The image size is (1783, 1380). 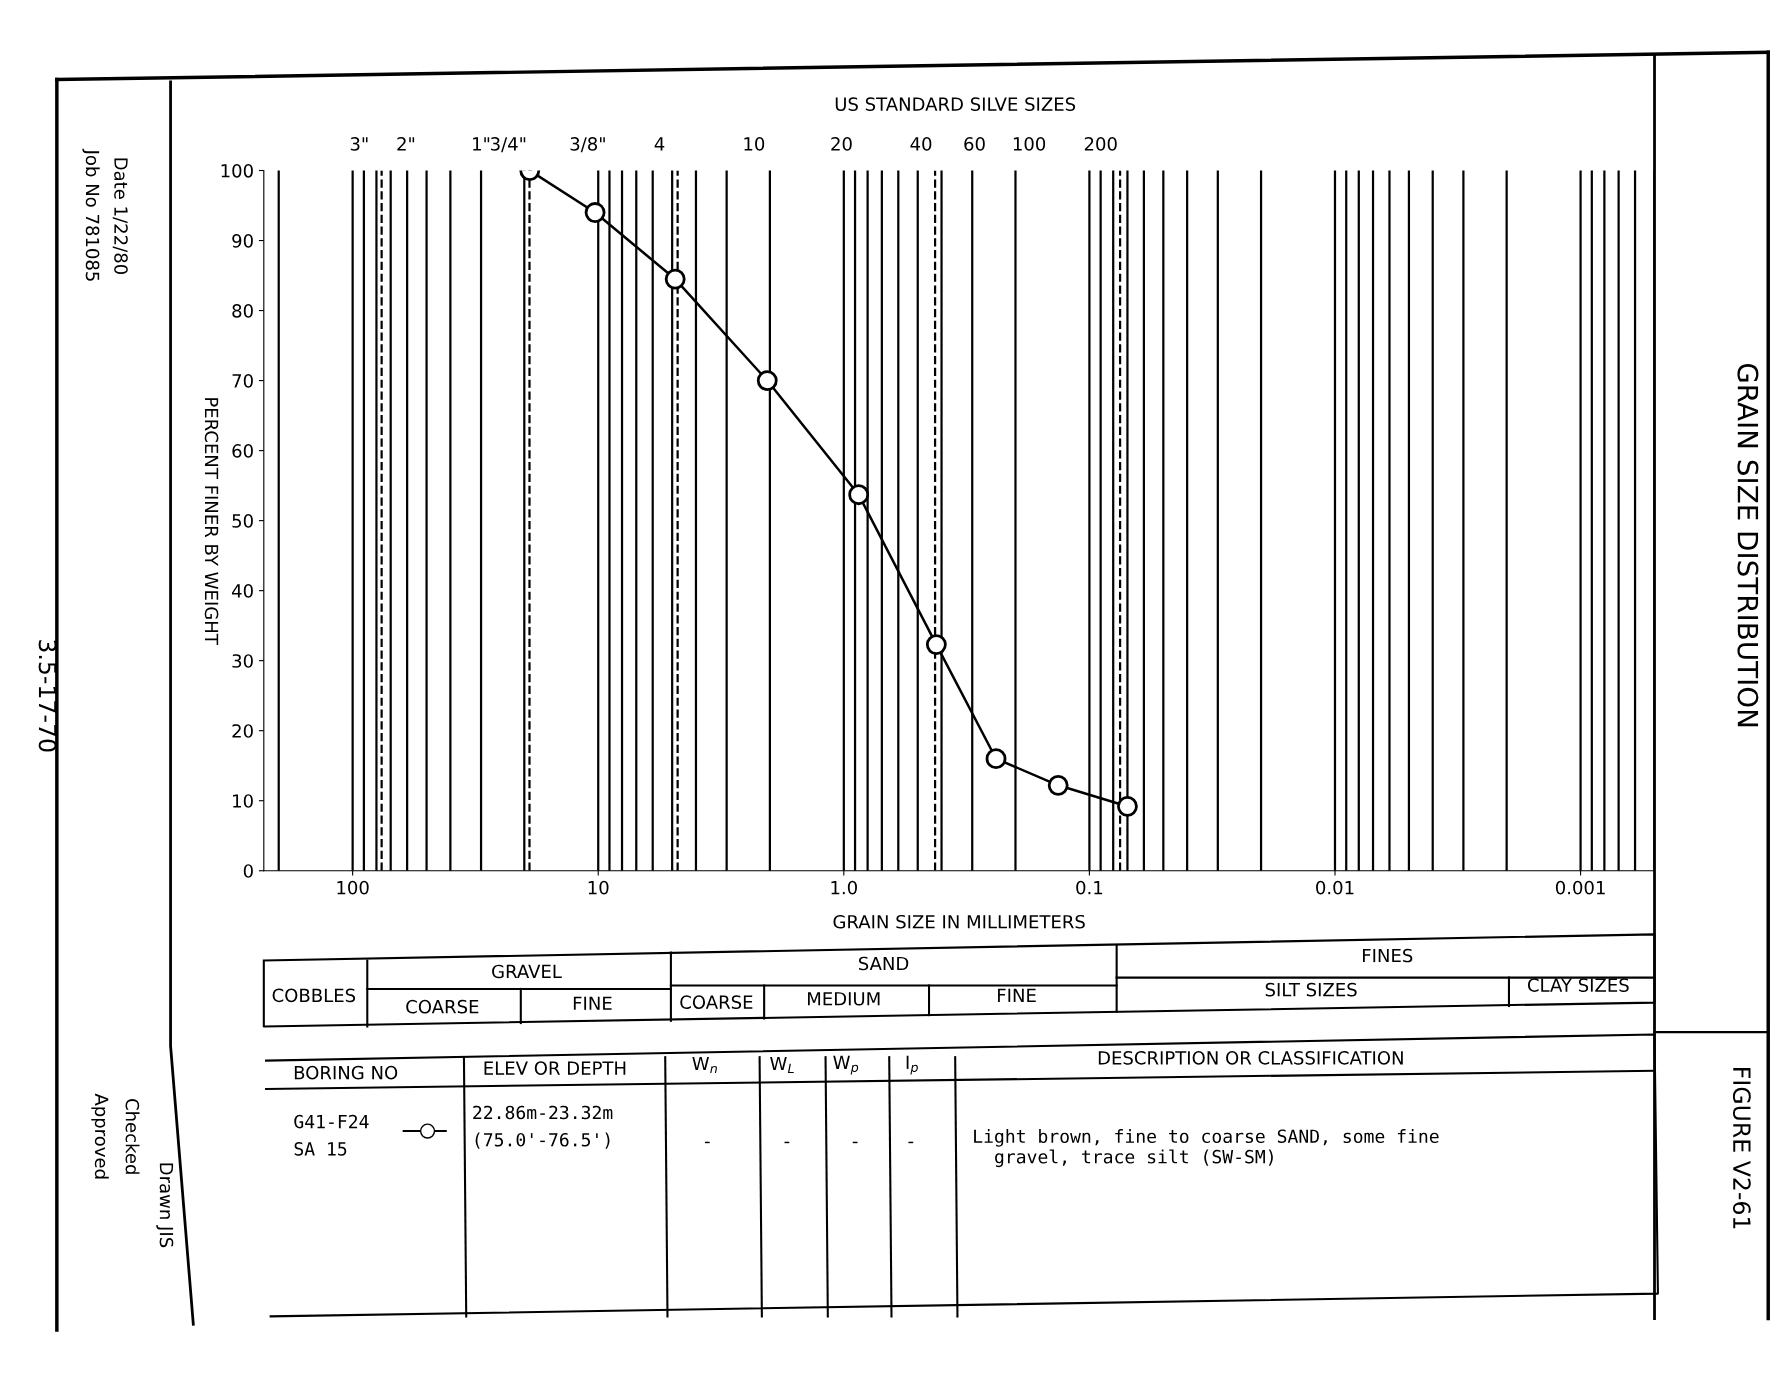 I want to click on text: G41-F24, so click(x=331, y=1121).